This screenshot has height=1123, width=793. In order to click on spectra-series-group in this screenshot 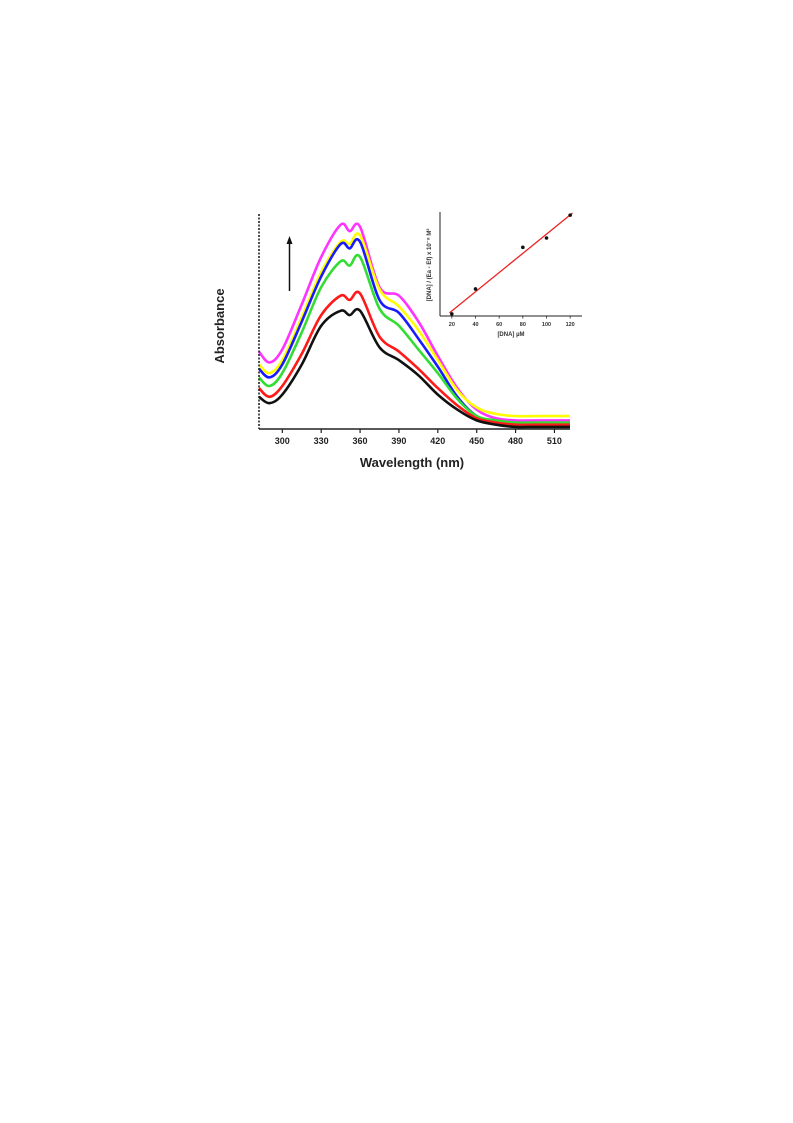, I will do `click(413, 325)`.